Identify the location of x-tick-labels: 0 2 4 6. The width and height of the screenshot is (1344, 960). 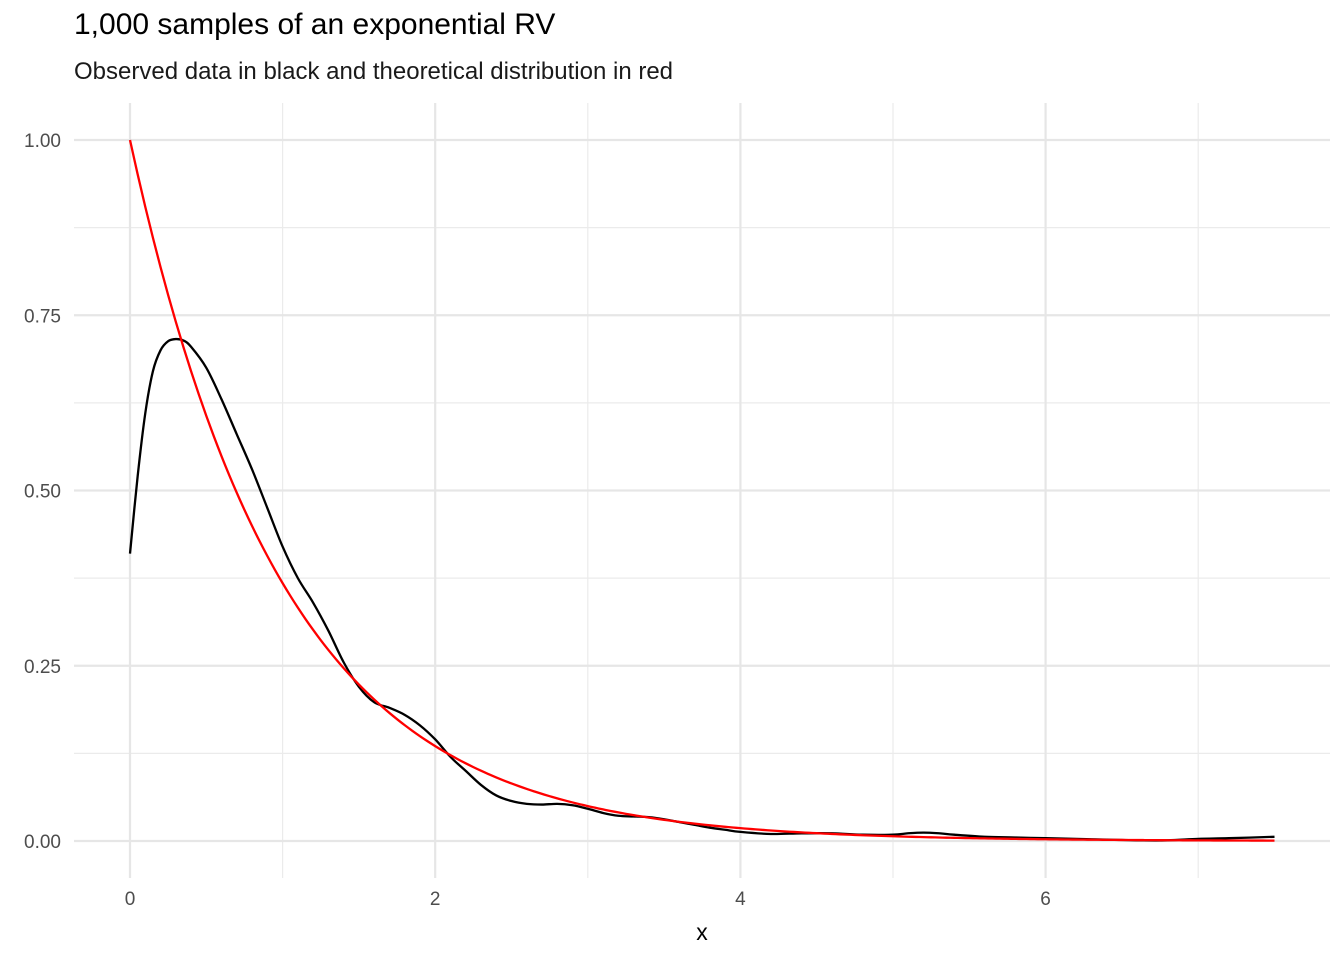
(588, 899).